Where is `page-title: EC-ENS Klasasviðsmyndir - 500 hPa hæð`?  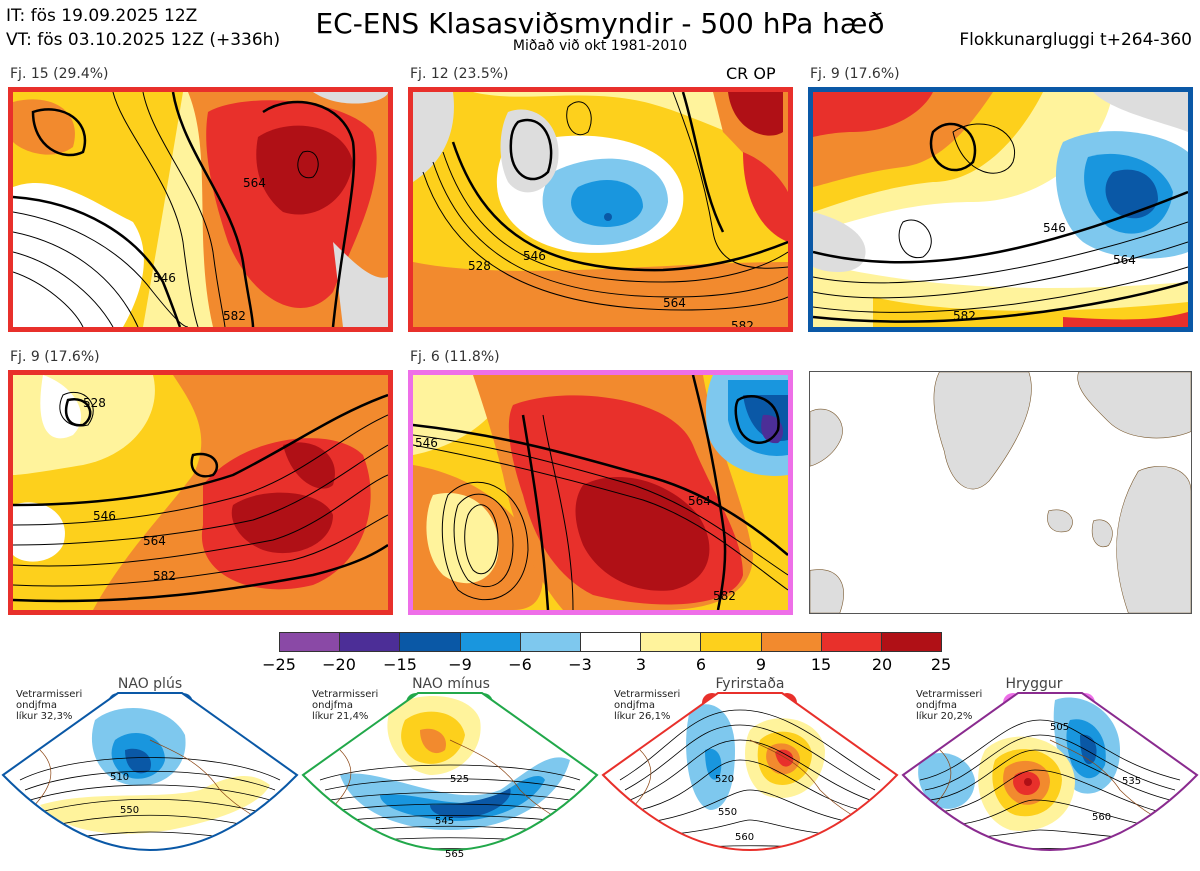 page-title: EC-ENS Klasasviðsmyndir - 500 hPa hæð is located at coordinates (600, 23).